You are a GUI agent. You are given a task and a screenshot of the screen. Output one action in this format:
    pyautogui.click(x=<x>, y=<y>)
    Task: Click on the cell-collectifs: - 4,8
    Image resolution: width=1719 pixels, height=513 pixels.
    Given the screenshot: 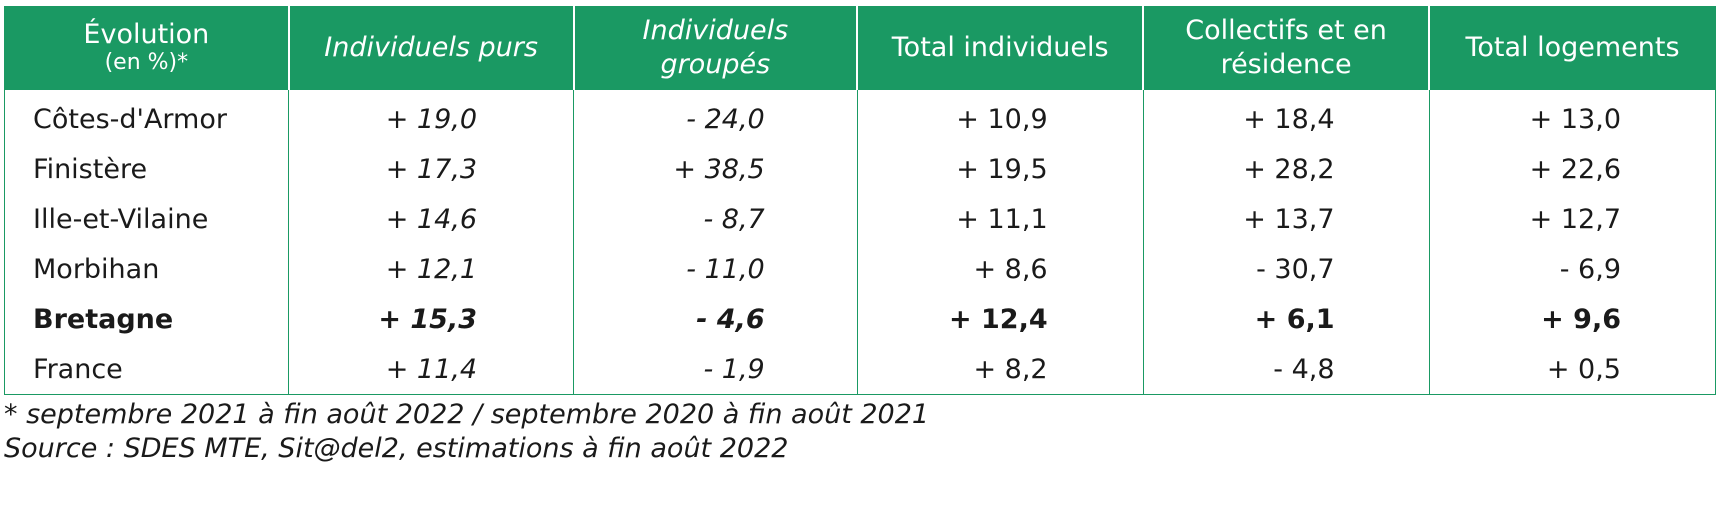 What is the action you would take?
    pyautogui.click(x=1286, y=369)
    